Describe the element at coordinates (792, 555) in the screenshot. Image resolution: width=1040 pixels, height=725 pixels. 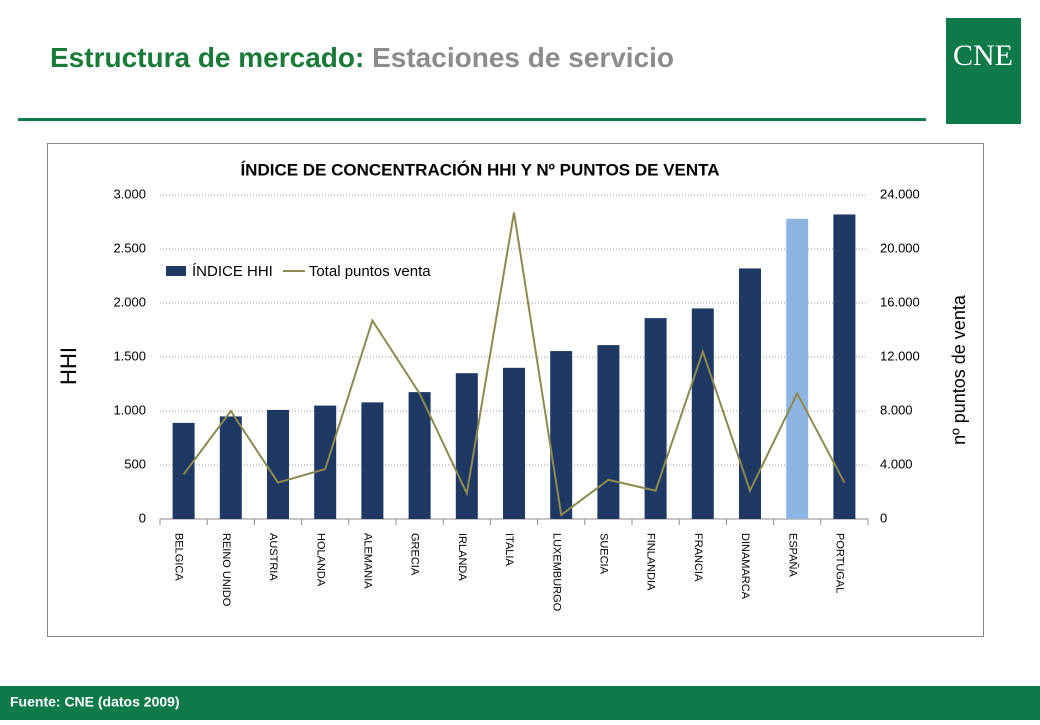
I see `x-tick-label: ESPAÑA` at that location.